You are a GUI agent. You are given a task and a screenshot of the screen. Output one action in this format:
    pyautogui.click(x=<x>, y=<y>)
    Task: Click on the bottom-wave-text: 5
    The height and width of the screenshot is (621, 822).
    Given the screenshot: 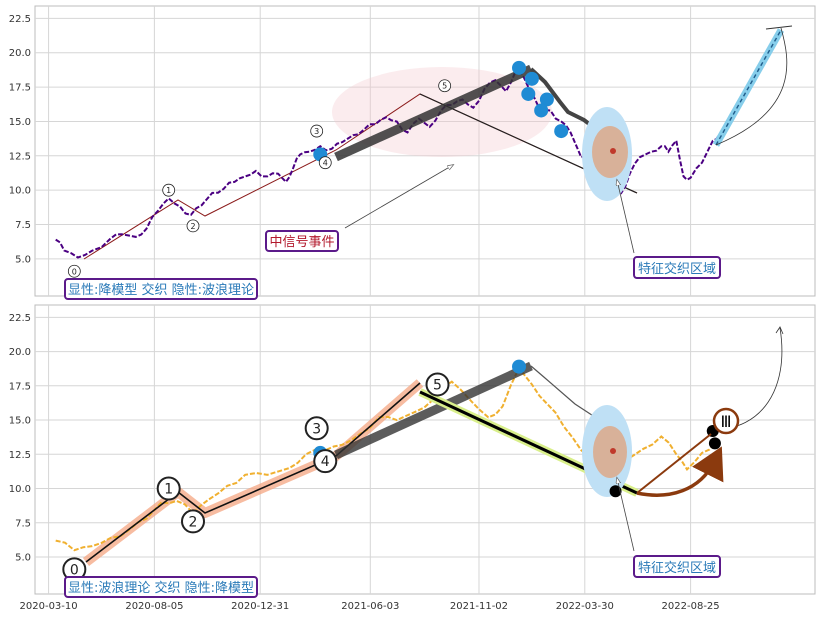 What is the action you would take?
    pyautogui.click(x=437, y=385)
    